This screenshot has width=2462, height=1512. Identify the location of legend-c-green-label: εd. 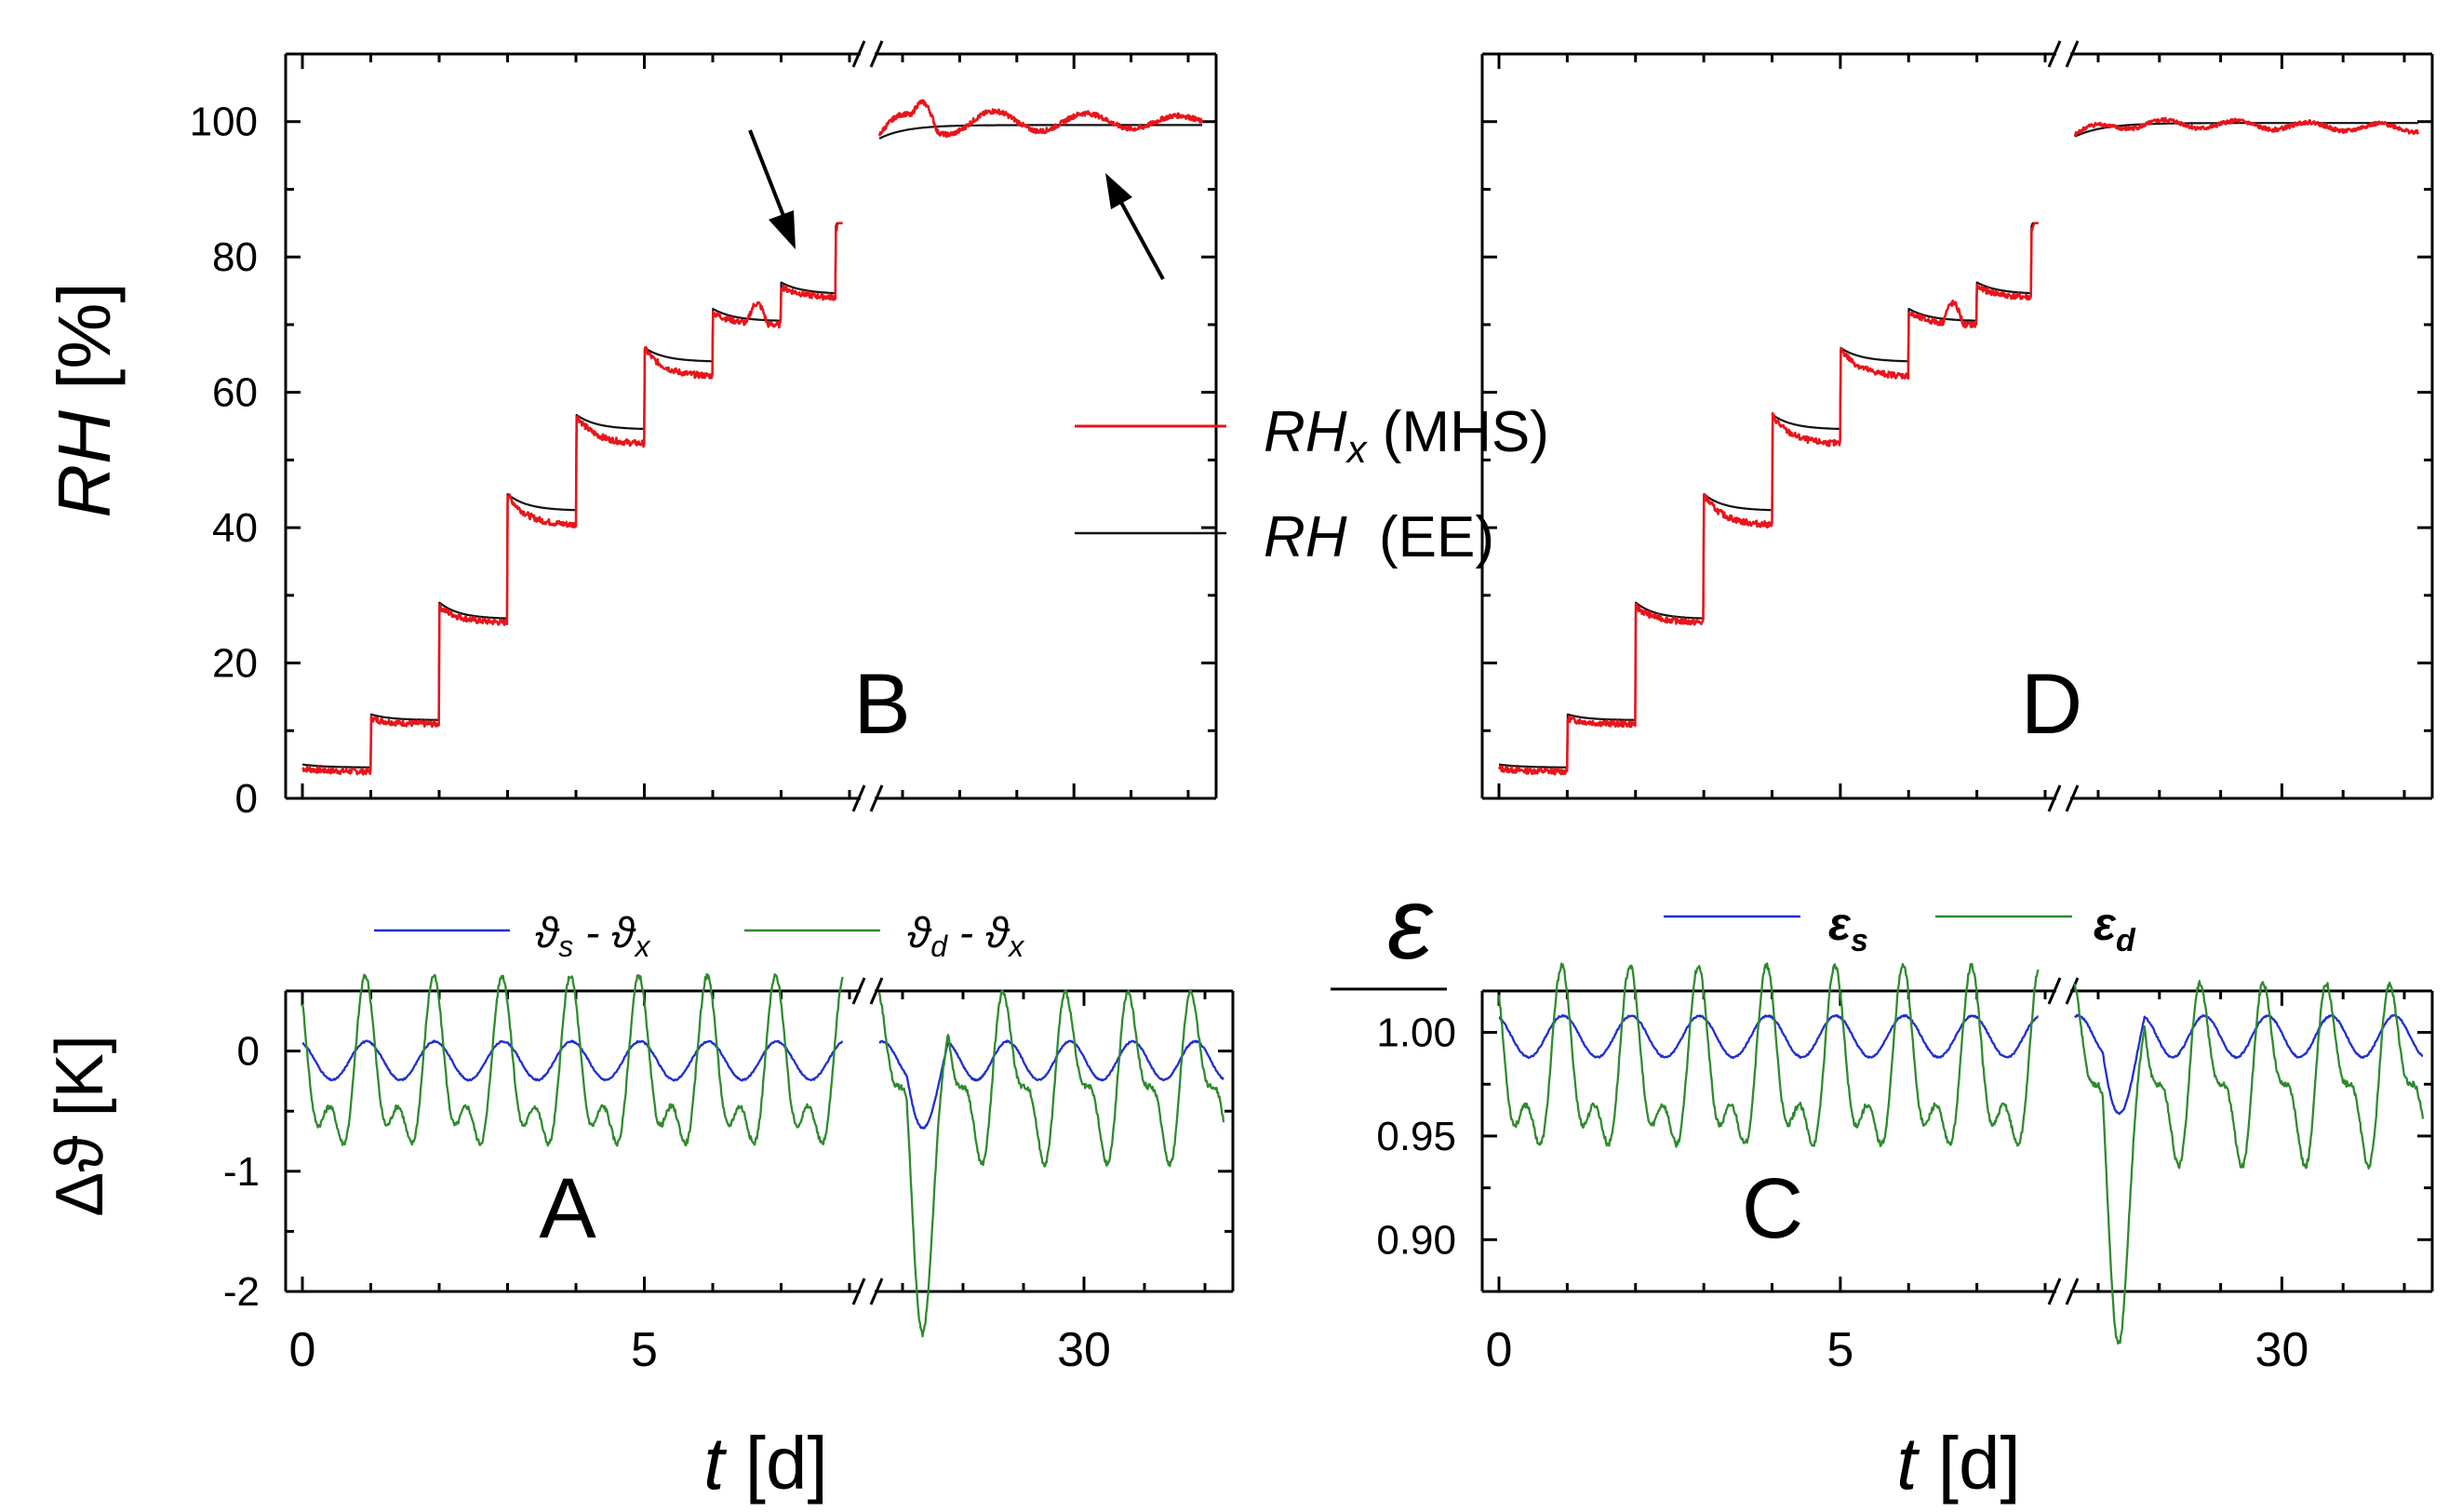
(2115, 928).